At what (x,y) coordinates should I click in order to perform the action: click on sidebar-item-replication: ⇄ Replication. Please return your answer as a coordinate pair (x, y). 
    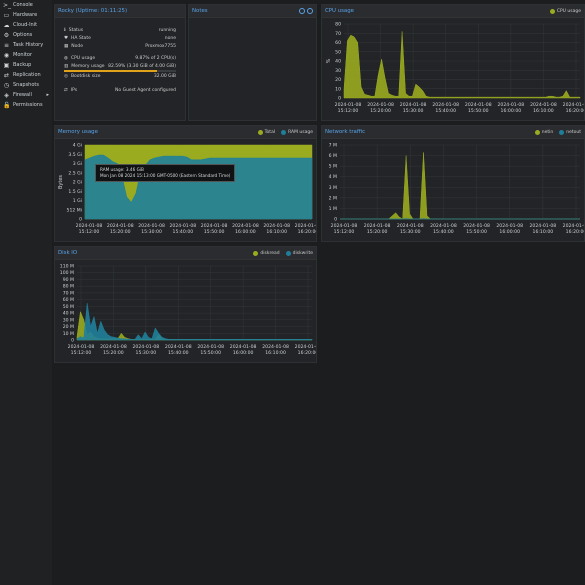
    Looking at the image, I should click on (26, 75).